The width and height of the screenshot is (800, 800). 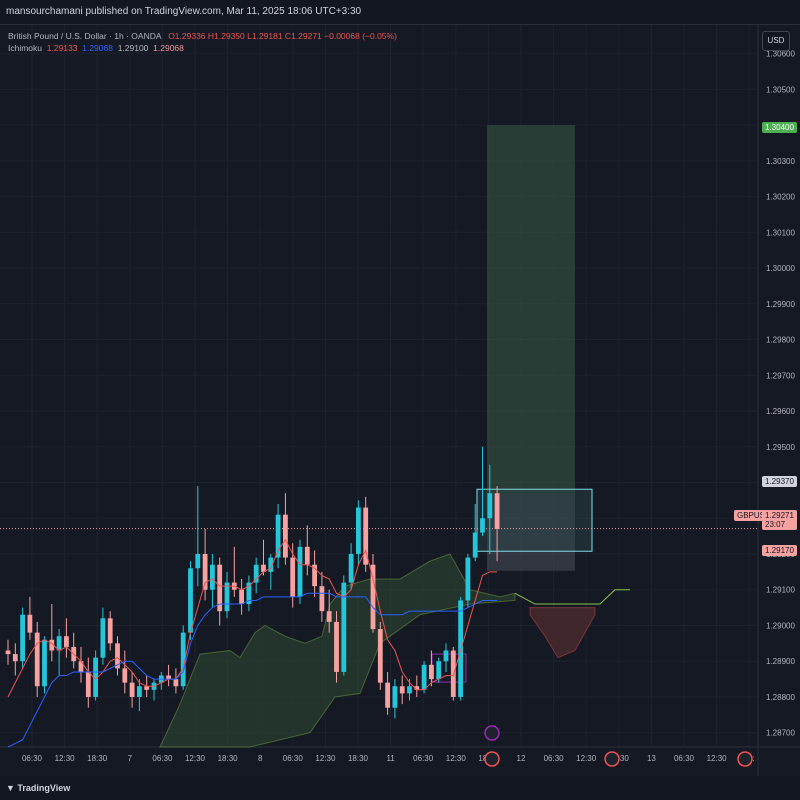 I want to click on last-price-tag: 1.29271 23:07, so click(x=779, y=520).